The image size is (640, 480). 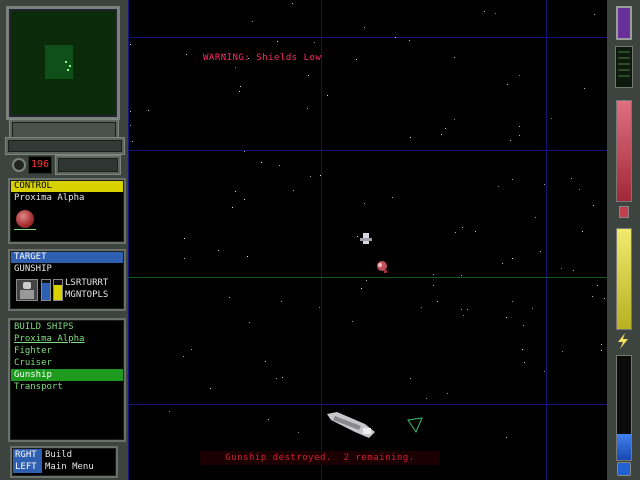 What do you see at coordinates (40, 165) in the screenshot?
I see `credits-counter: 196` at bounding box center [40, 165].